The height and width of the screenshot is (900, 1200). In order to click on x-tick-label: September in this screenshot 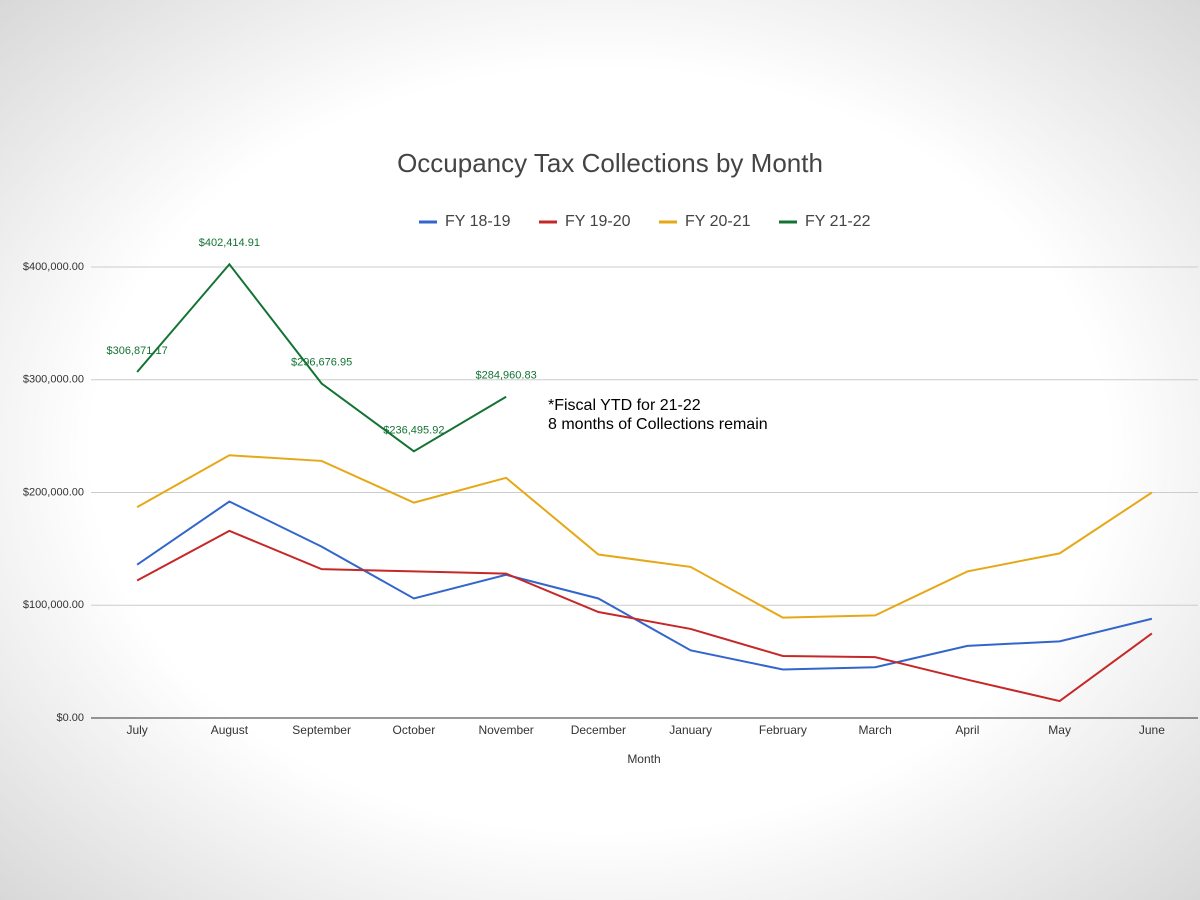, I will do `click(321, 730)`.